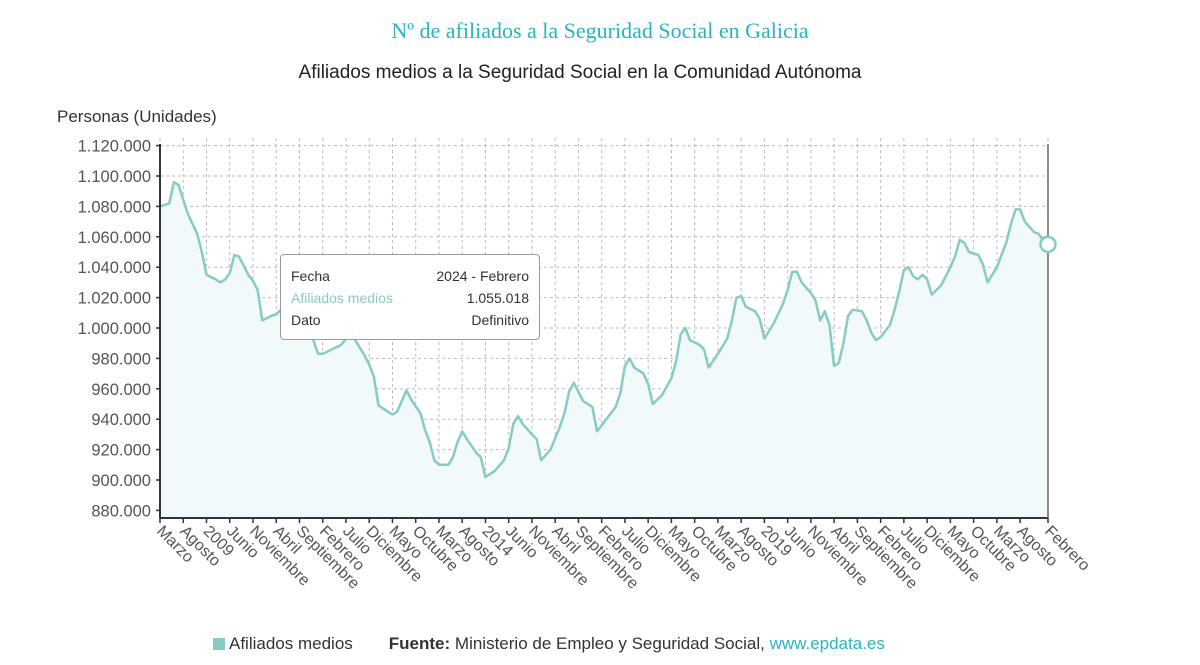  What do you see at coordinates (310, 276) in the screenshot?
I see `tooltip-label: Fecha` at bounding box center [310, 276].